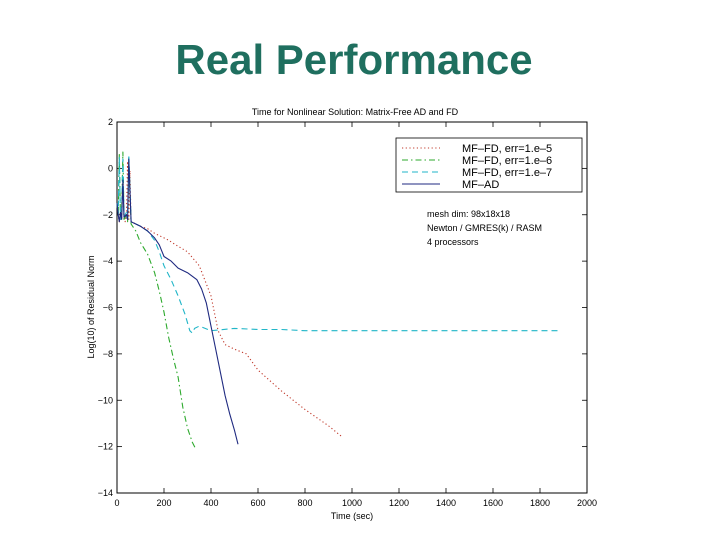 The width and height of the screenshot is (720, 540). Describe the element at coordinates (91, 306) in the screenshot. I see `y-axis-label: Log(10) of Residual Norm` at that location.